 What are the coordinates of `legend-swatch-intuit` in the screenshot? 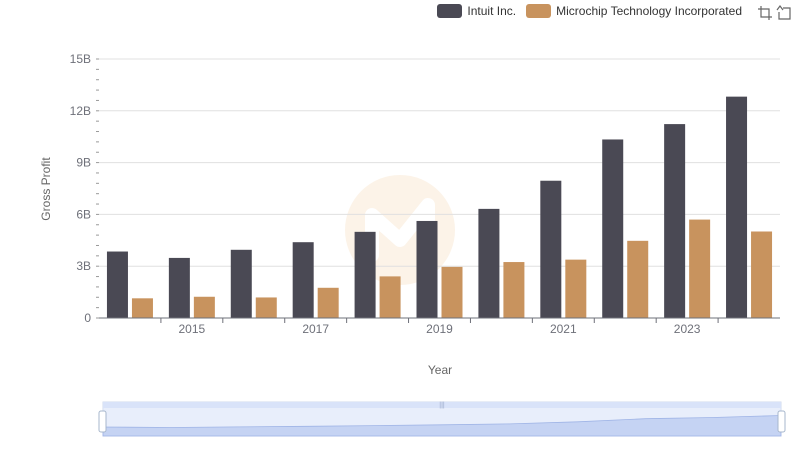 It's located at (450, 11).